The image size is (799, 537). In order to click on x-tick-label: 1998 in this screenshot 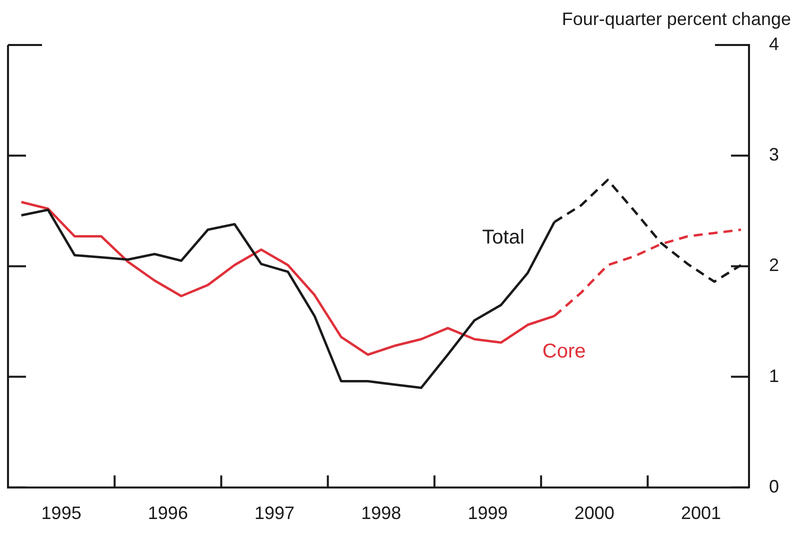, I will do `click(381, 513)`.